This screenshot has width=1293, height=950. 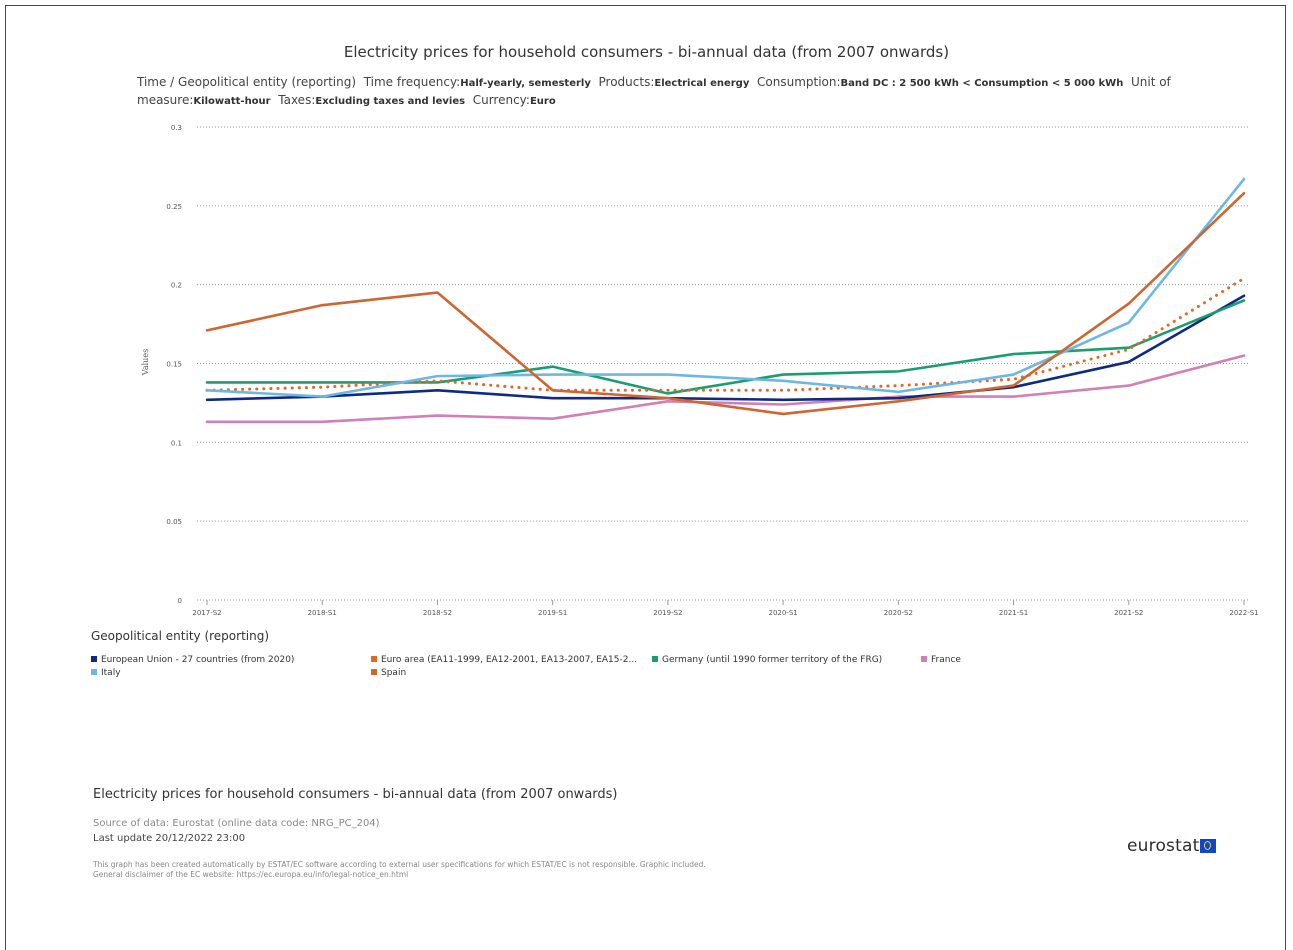 I want to click on legend-title: Geopolitical entity (reporting), so click(x=180, y=636).